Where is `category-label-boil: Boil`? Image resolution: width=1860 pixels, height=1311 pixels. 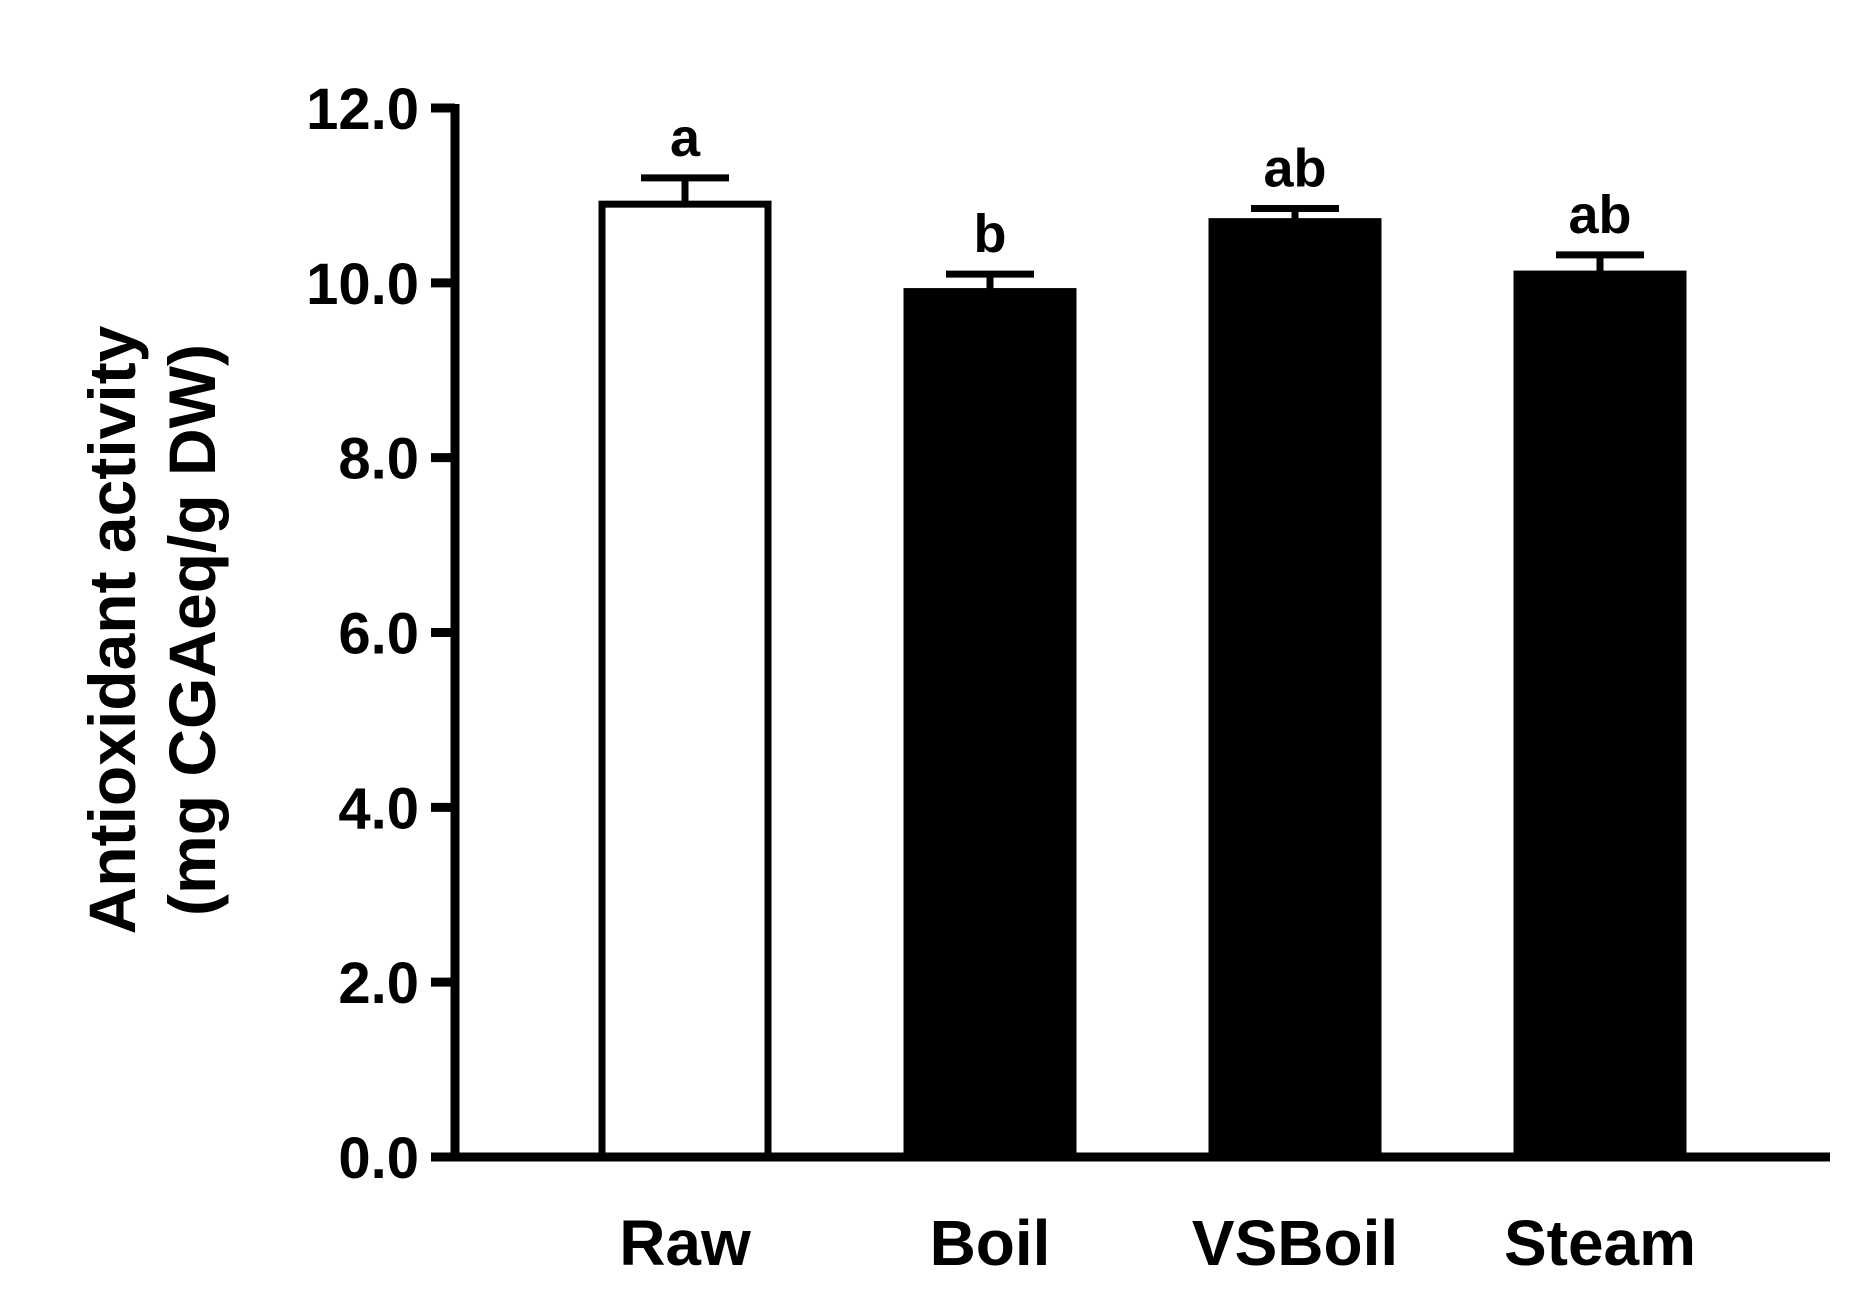
category-label-boil: Boil is located at coordinates (990, 1243).